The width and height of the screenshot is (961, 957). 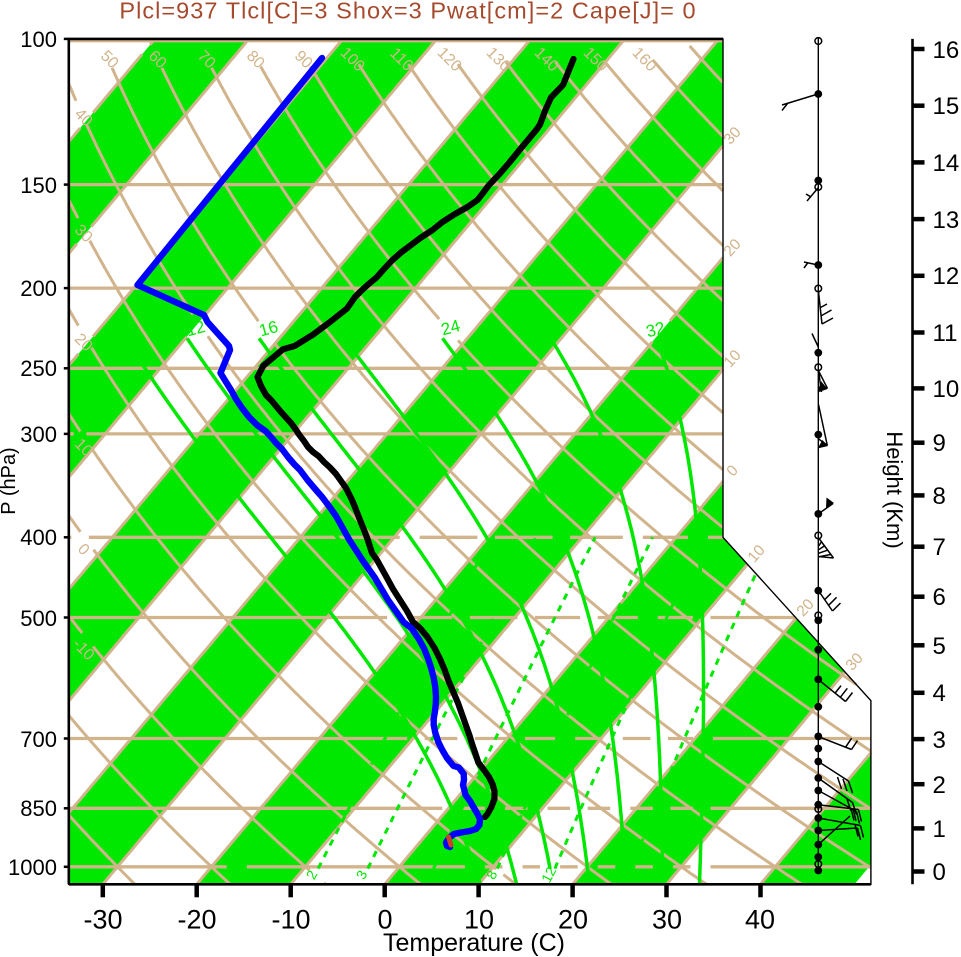 I want to click on svg-text: Height (Km), so click(x=894, y=489).